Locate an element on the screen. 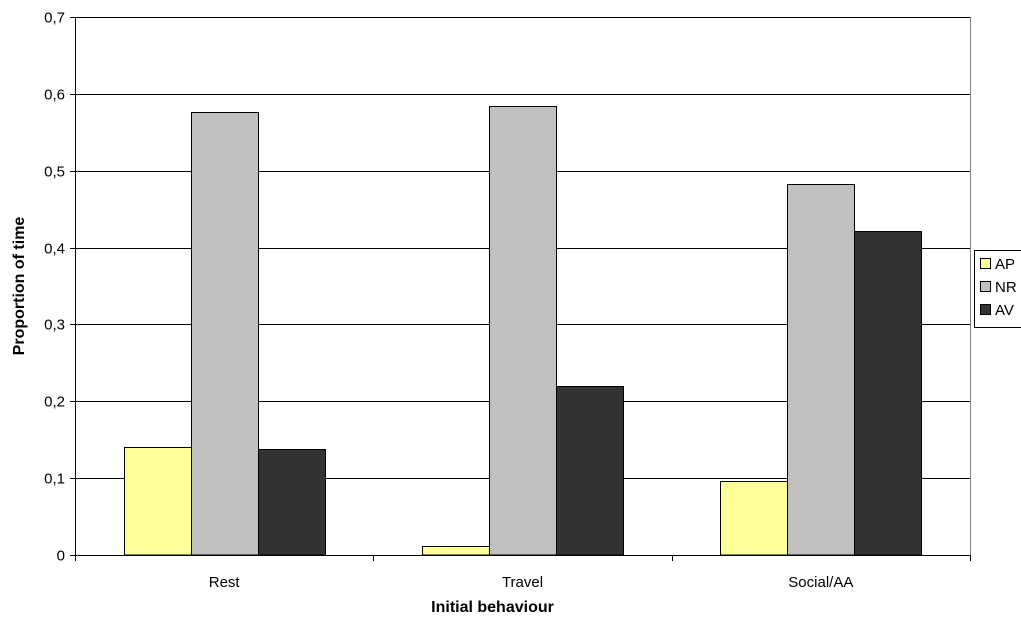 The height and width of the screenshot is (622, 1021). y-tick-label: 0,7 is located at coordinates (54, 18).